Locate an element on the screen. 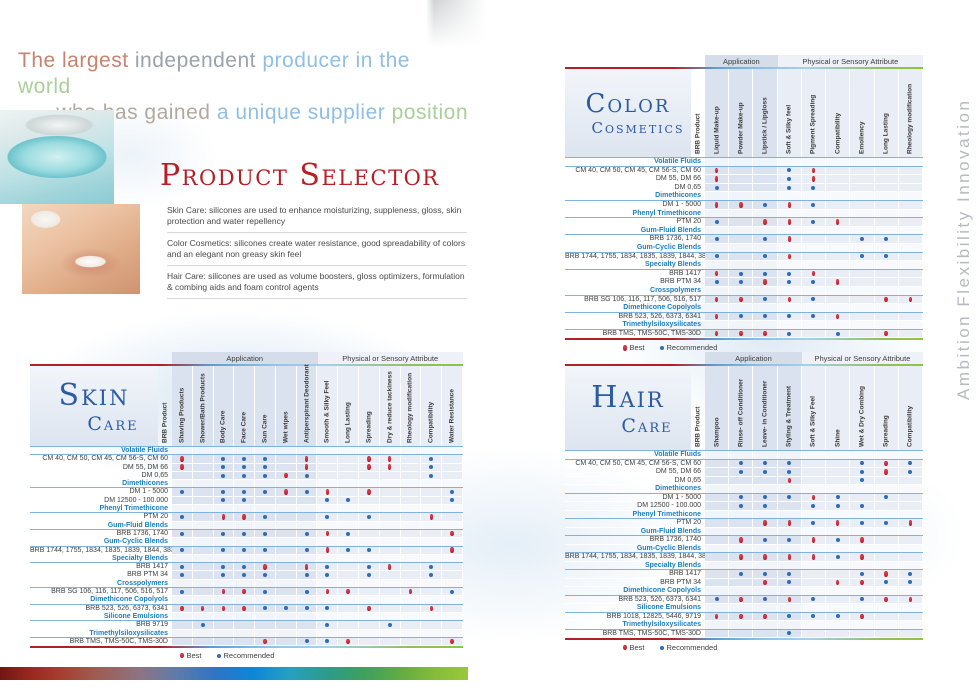 This screenshot has height=693, width=980. water-droplet-highlight is located at coordinates (262, 314).